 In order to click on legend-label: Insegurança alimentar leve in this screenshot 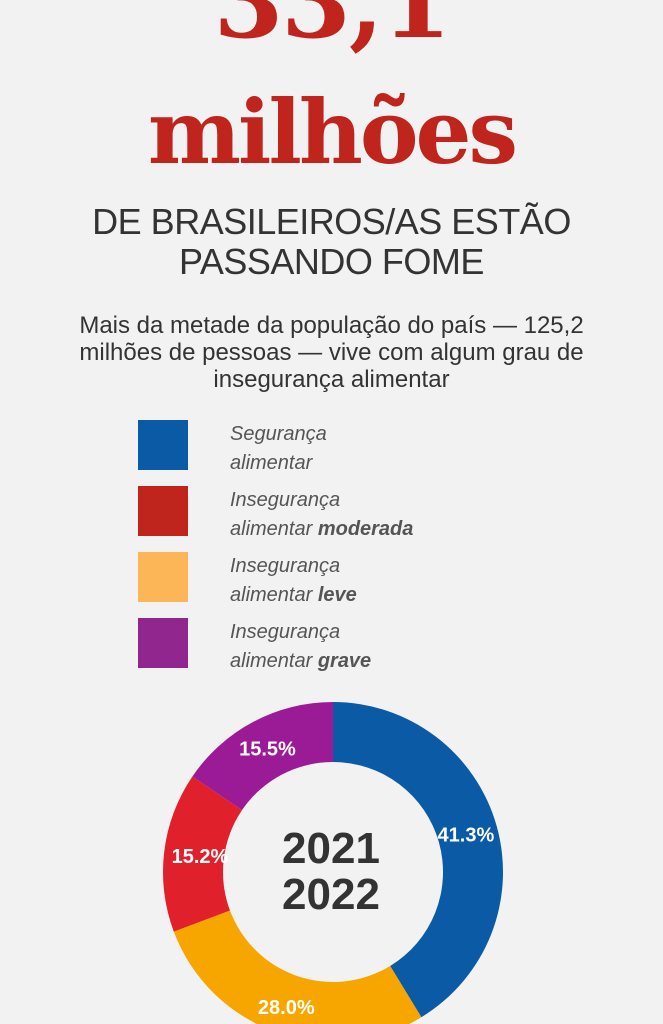, I will do `click(293, 581)`.